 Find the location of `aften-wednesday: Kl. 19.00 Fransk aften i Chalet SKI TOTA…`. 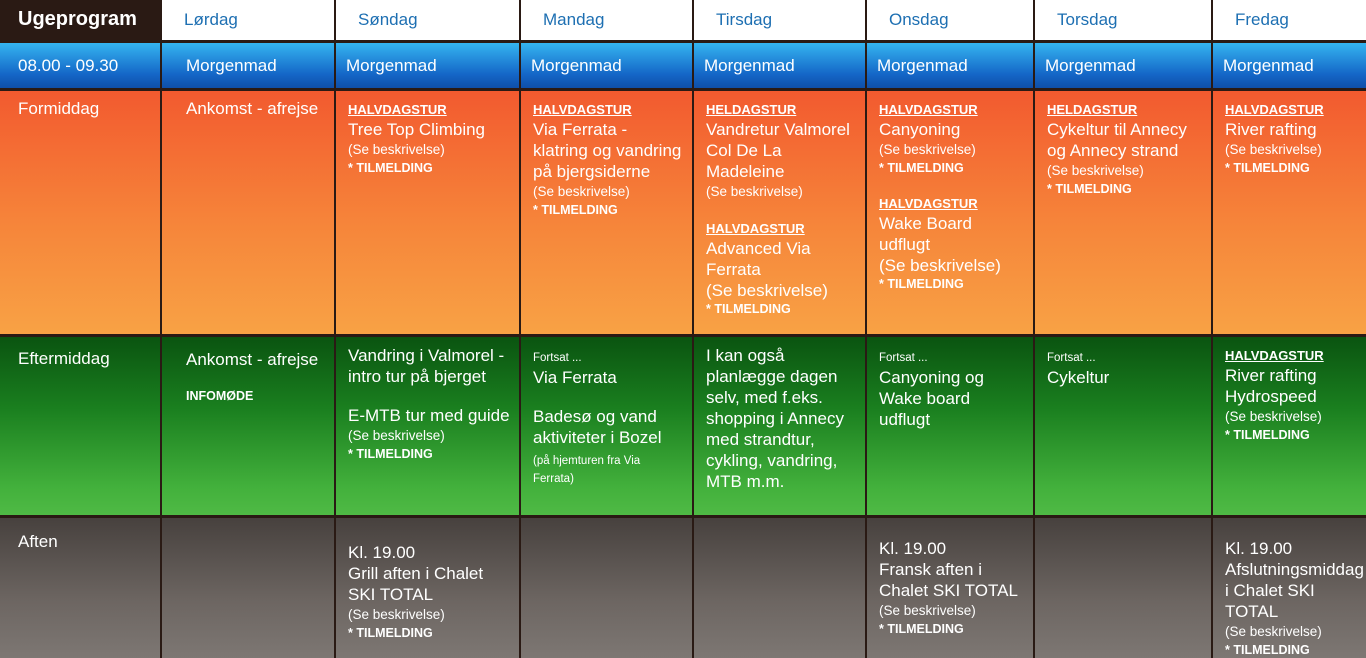

aften-wednesday: Kl. 19.00 Fransk aften i Chalet SKI TOTA… is located at coordinates (950, 588).